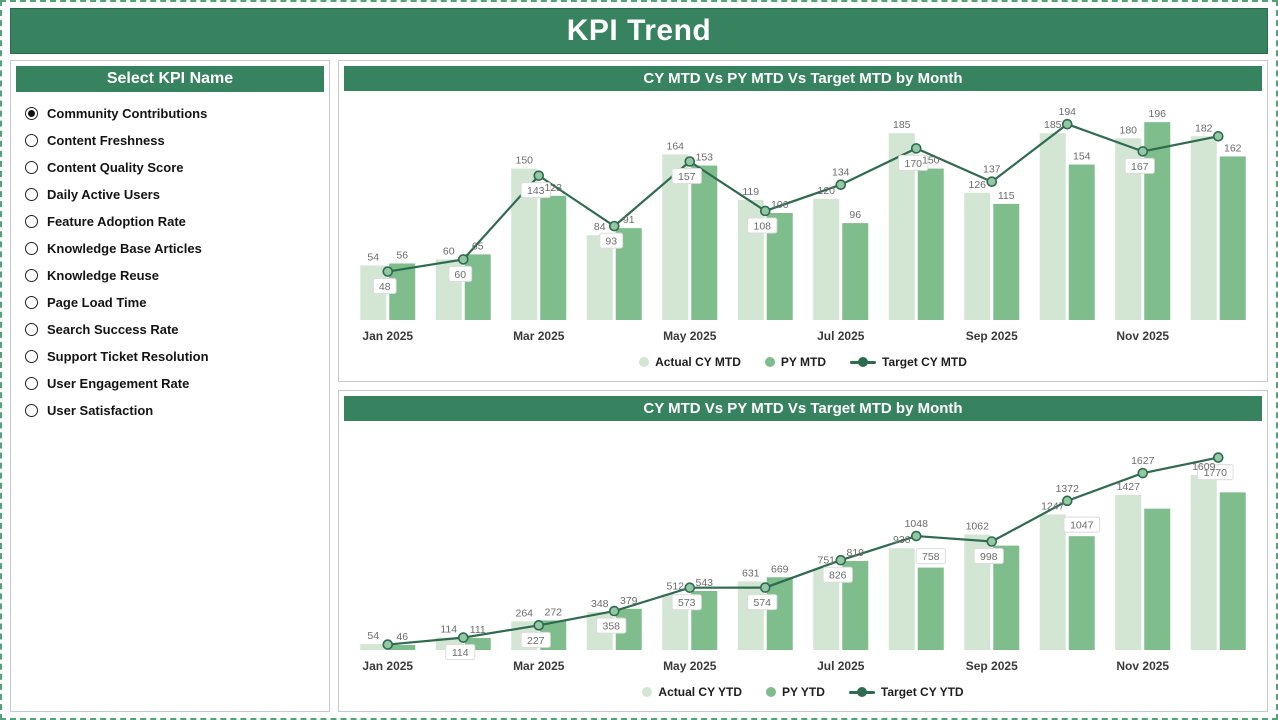 The height and width of the screenshot is (720, 1278). I want to click on kpi-option: User Engagement Rate, so click(170, 383).